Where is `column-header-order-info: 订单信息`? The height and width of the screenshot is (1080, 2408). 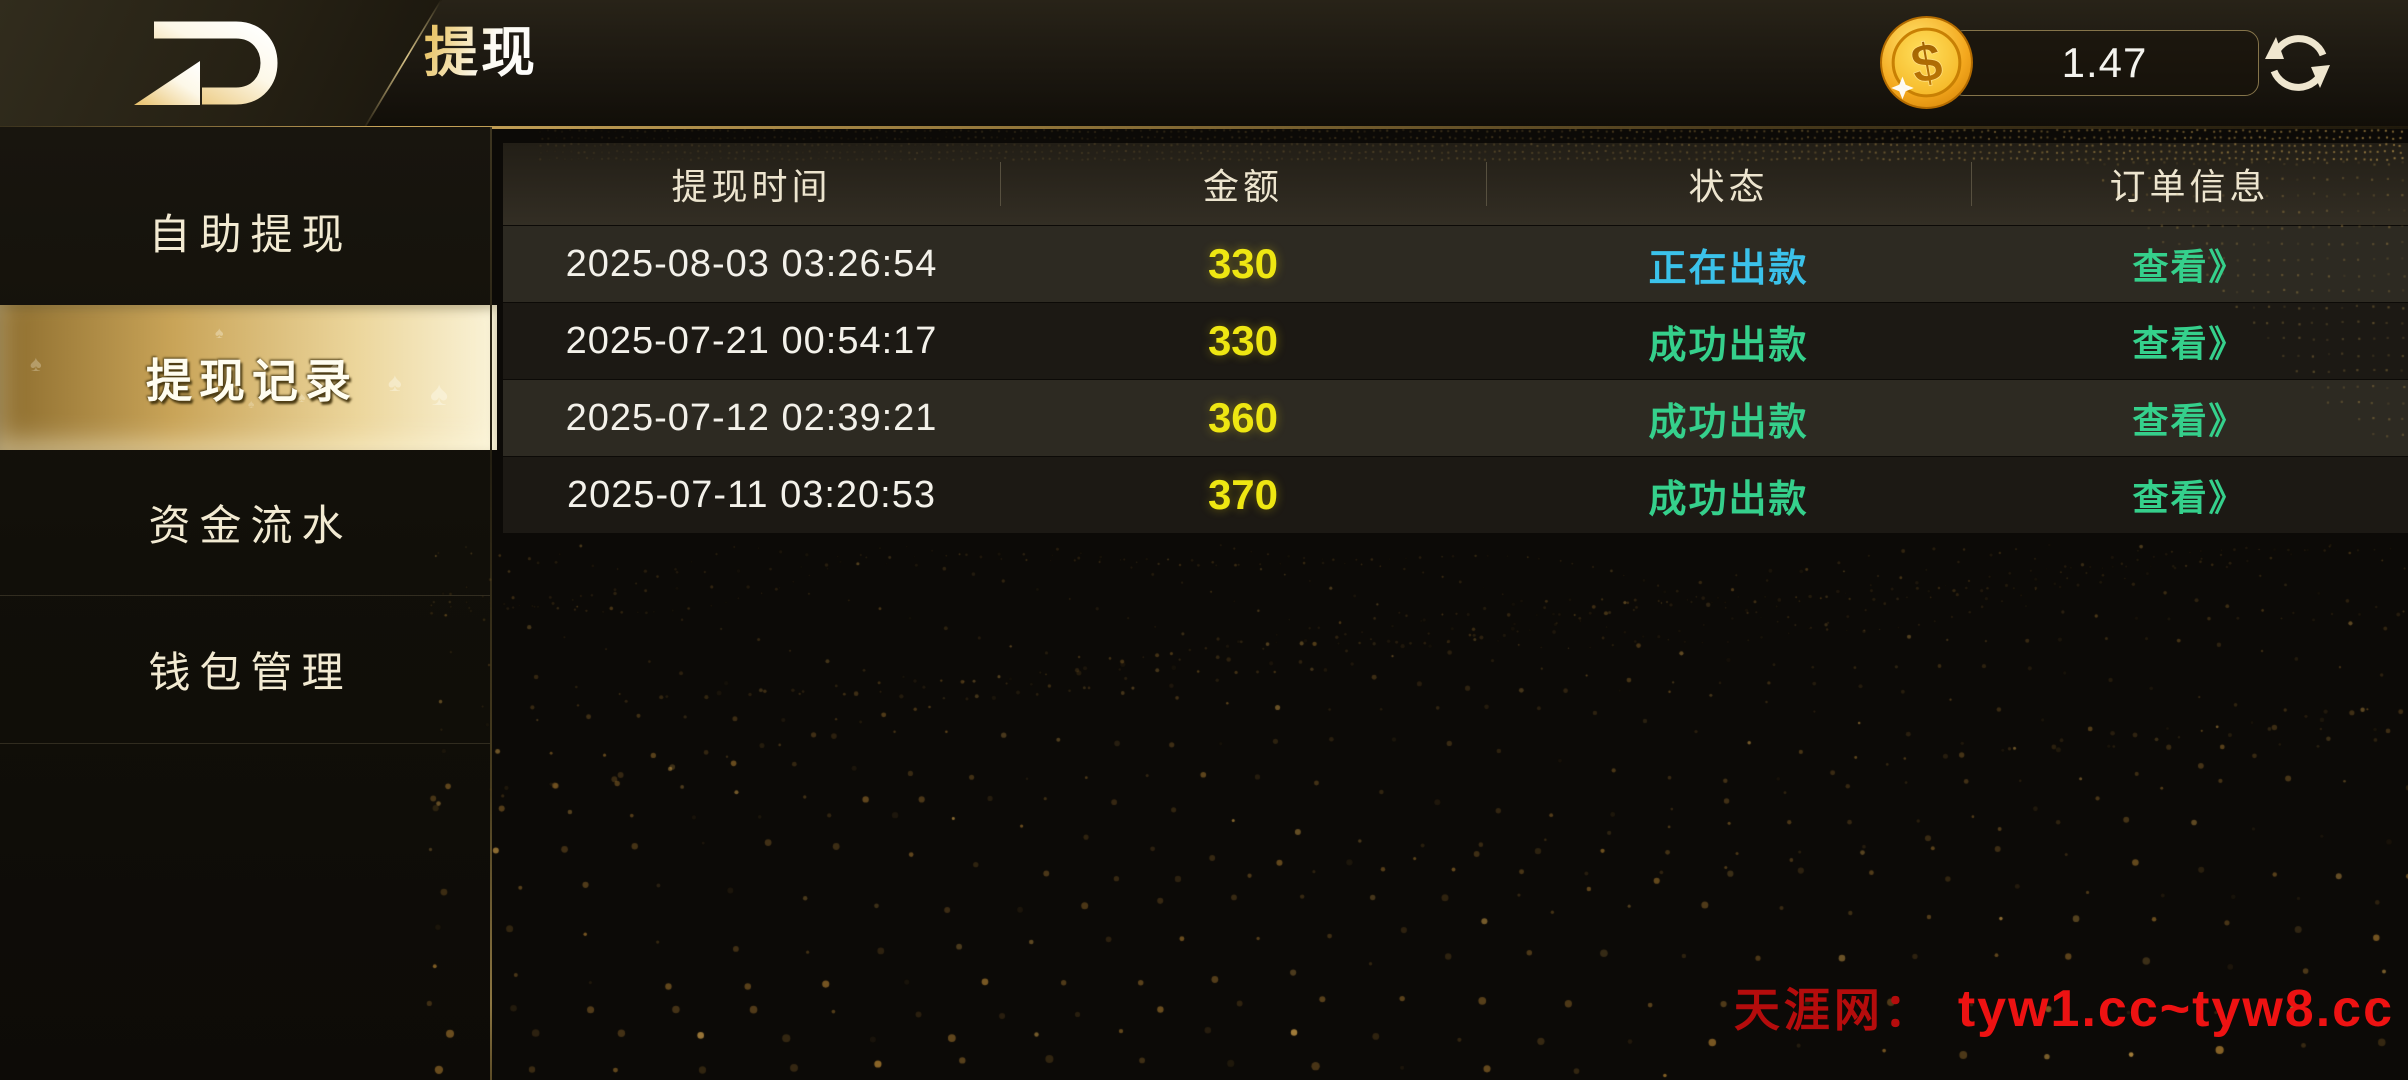 column-header-order-info: 订单信息 is located at coordinates (2189, 186).